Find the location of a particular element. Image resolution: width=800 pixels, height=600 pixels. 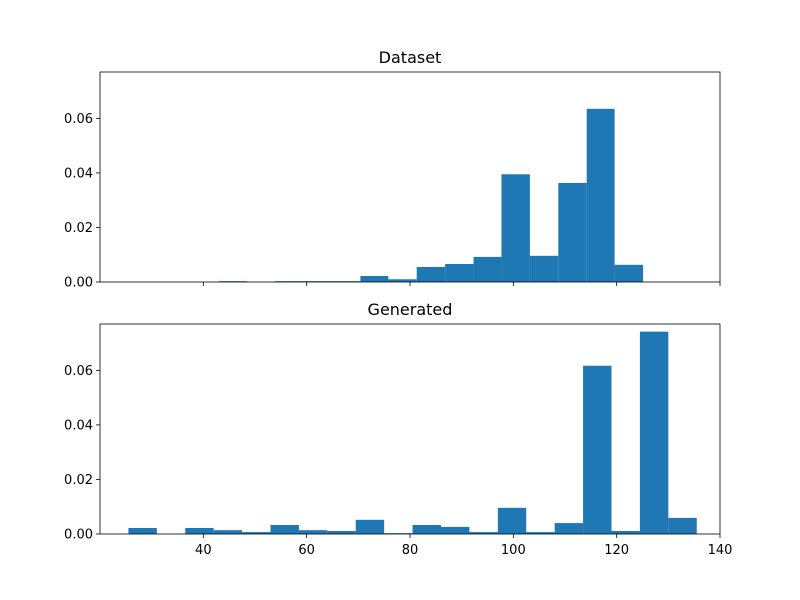

generated-y-axis: 0.00 0.02 0.04 0.06 is located at coordinates (82, 453).